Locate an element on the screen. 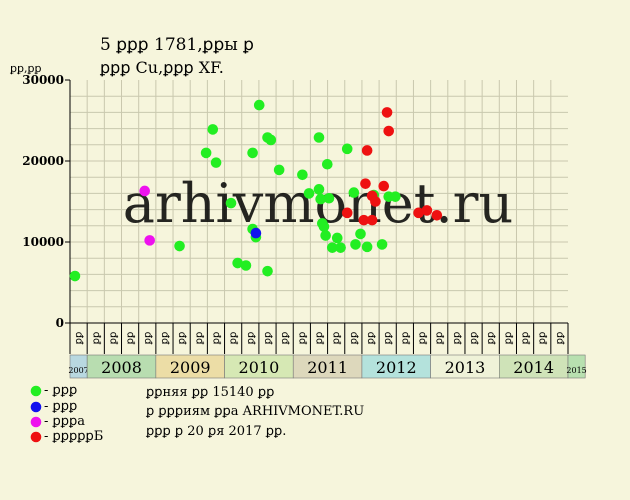 The width and height of the screenshot is (630, 500). chart-title-line2: ꝑꝑꝑ Cu,ꝑꝑꝑ XF. is located at coordinates (161, 67).